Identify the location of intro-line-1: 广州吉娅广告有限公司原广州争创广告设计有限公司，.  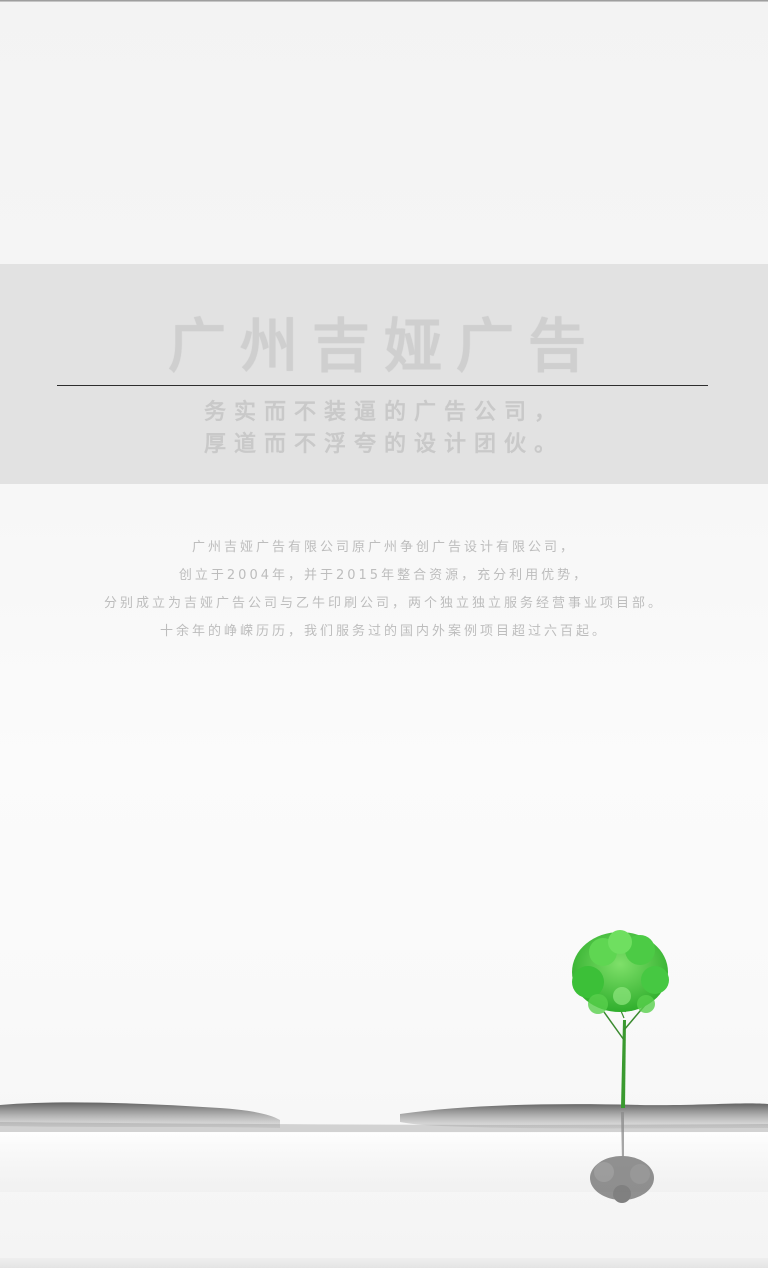
(383, 547).